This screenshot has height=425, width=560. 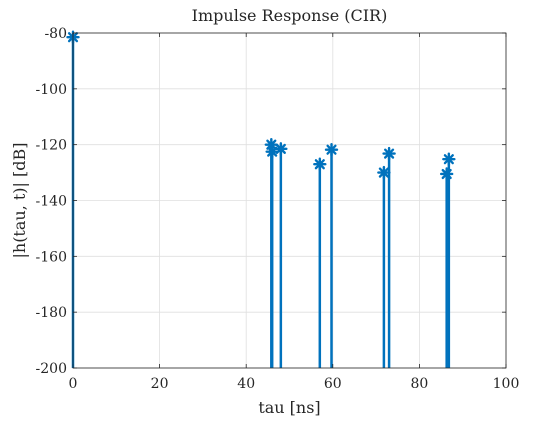 I want to click on y-tick-label: -140, so click(x=51, y=202).